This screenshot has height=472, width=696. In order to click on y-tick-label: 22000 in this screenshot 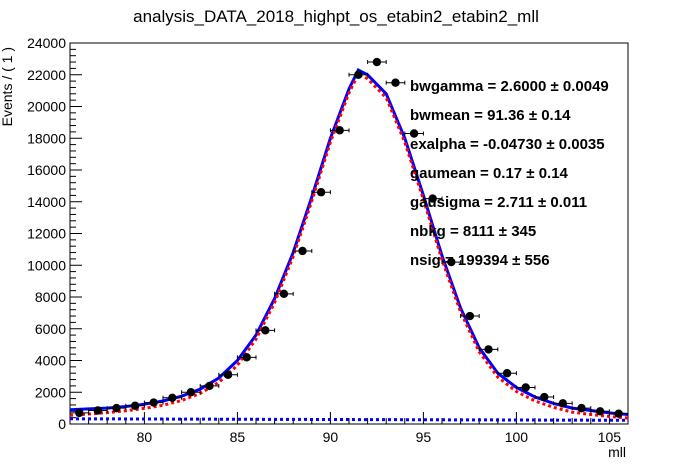, I will do `click(46, 75)`.